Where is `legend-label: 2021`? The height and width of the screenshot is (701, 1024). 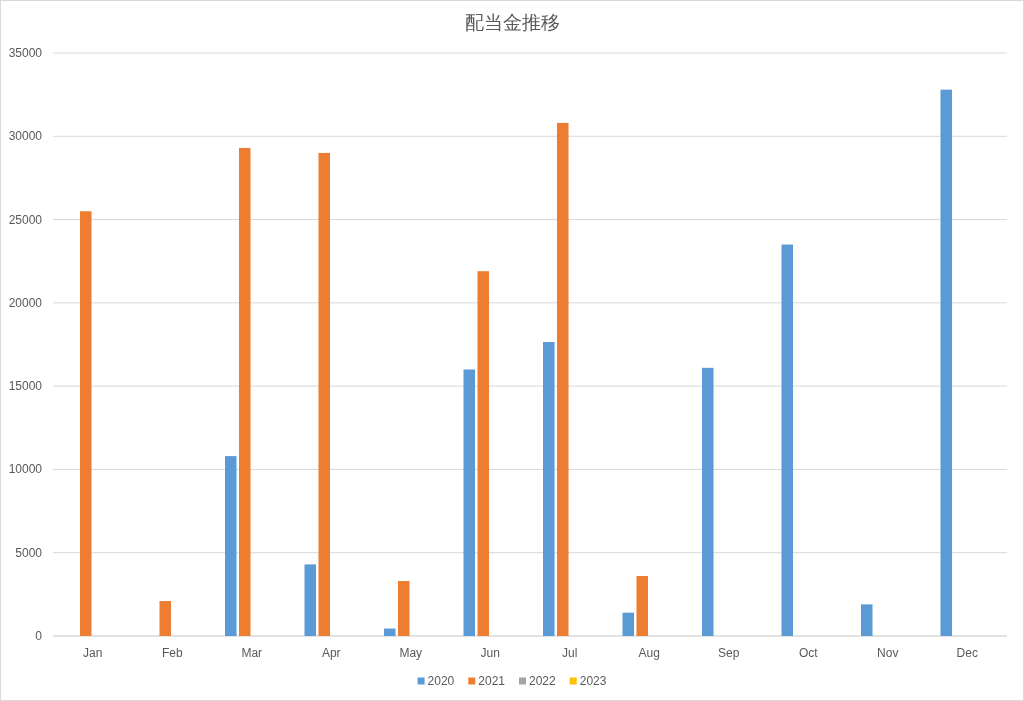
legend-label: 2021 is located at coordinates (492, 681).